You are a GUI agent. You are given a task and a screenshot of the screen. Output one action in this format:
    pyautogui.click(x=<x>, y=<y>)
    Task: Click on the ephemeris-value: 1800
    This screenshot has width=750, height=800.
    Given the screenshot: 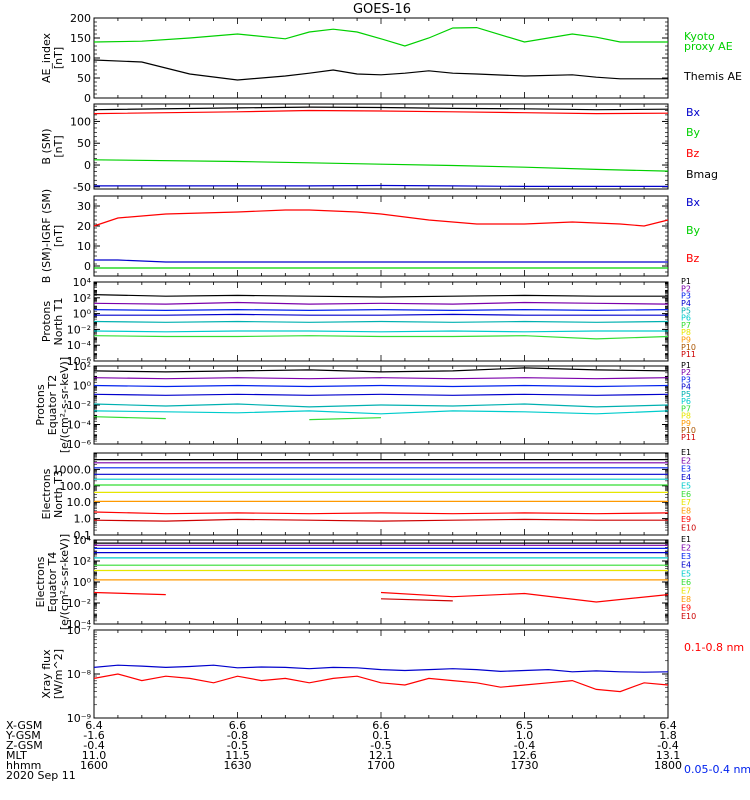 What is the action you would take?
    pyautogui.click(x=668, y=765)
    